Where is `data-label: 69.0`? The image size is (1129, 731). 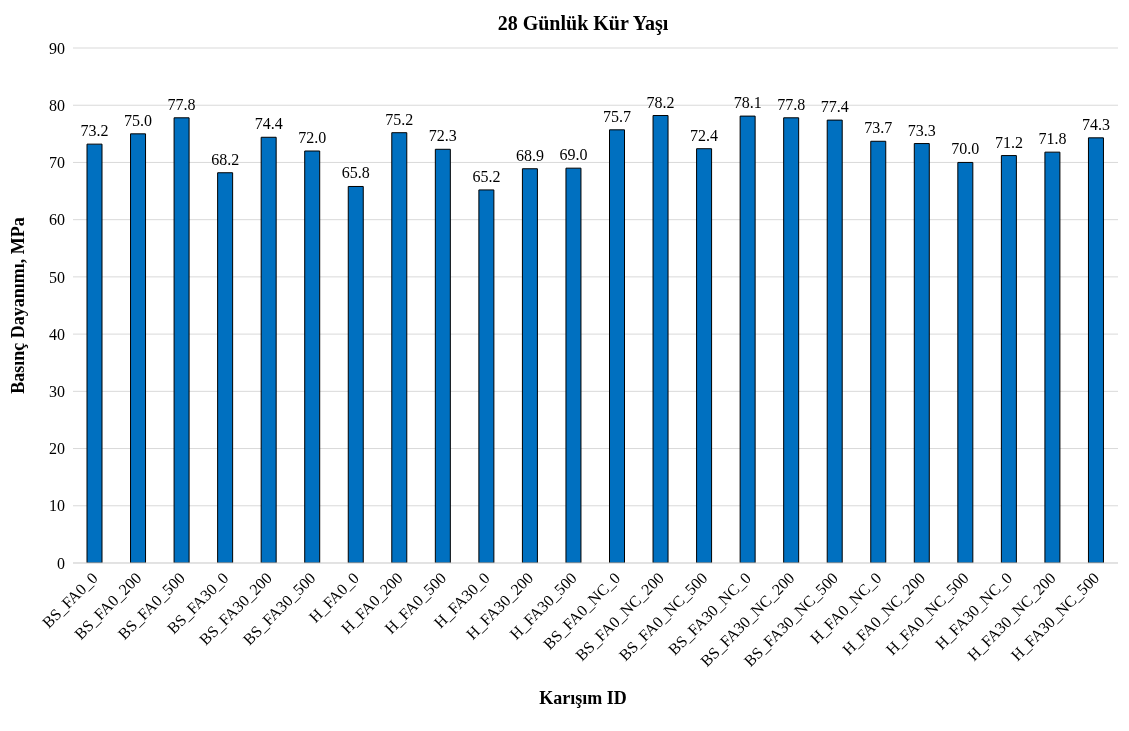
data-label: 69.0 is located at coordinates (573, 155).